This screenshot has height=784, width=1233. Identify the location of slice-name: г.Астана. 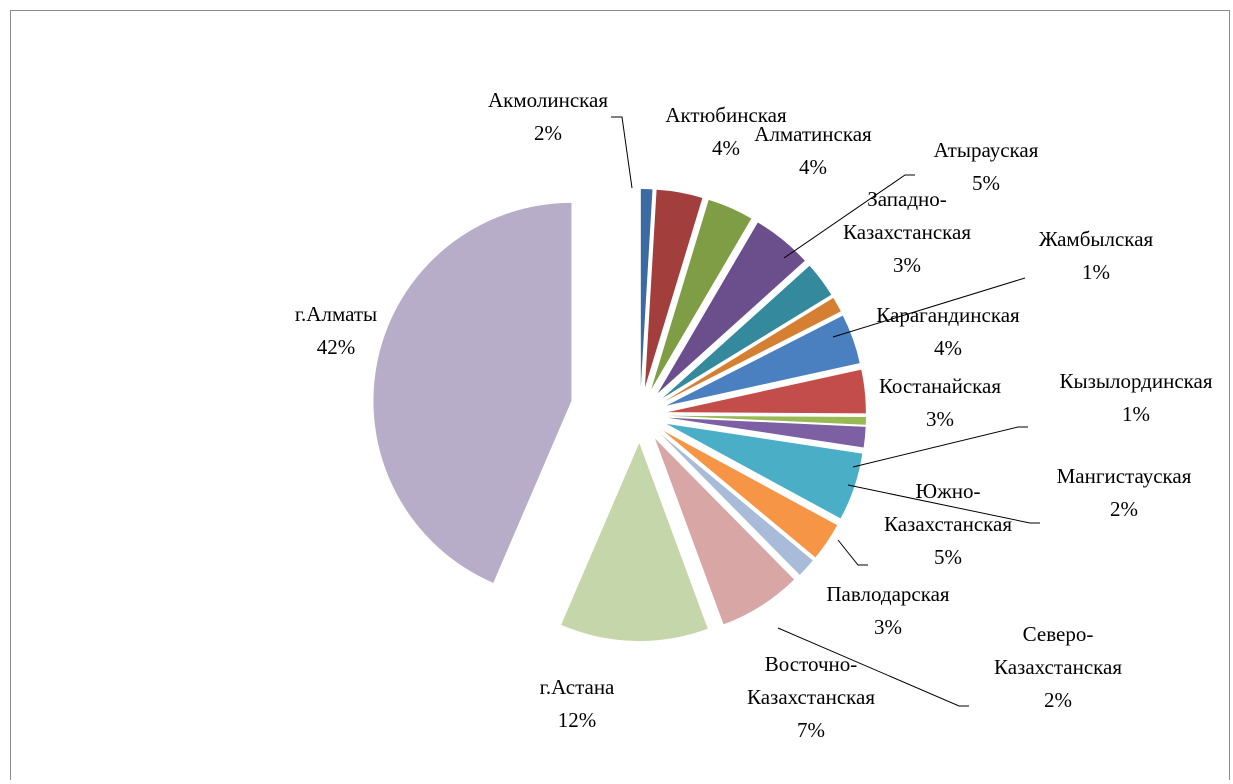
(577, 687).